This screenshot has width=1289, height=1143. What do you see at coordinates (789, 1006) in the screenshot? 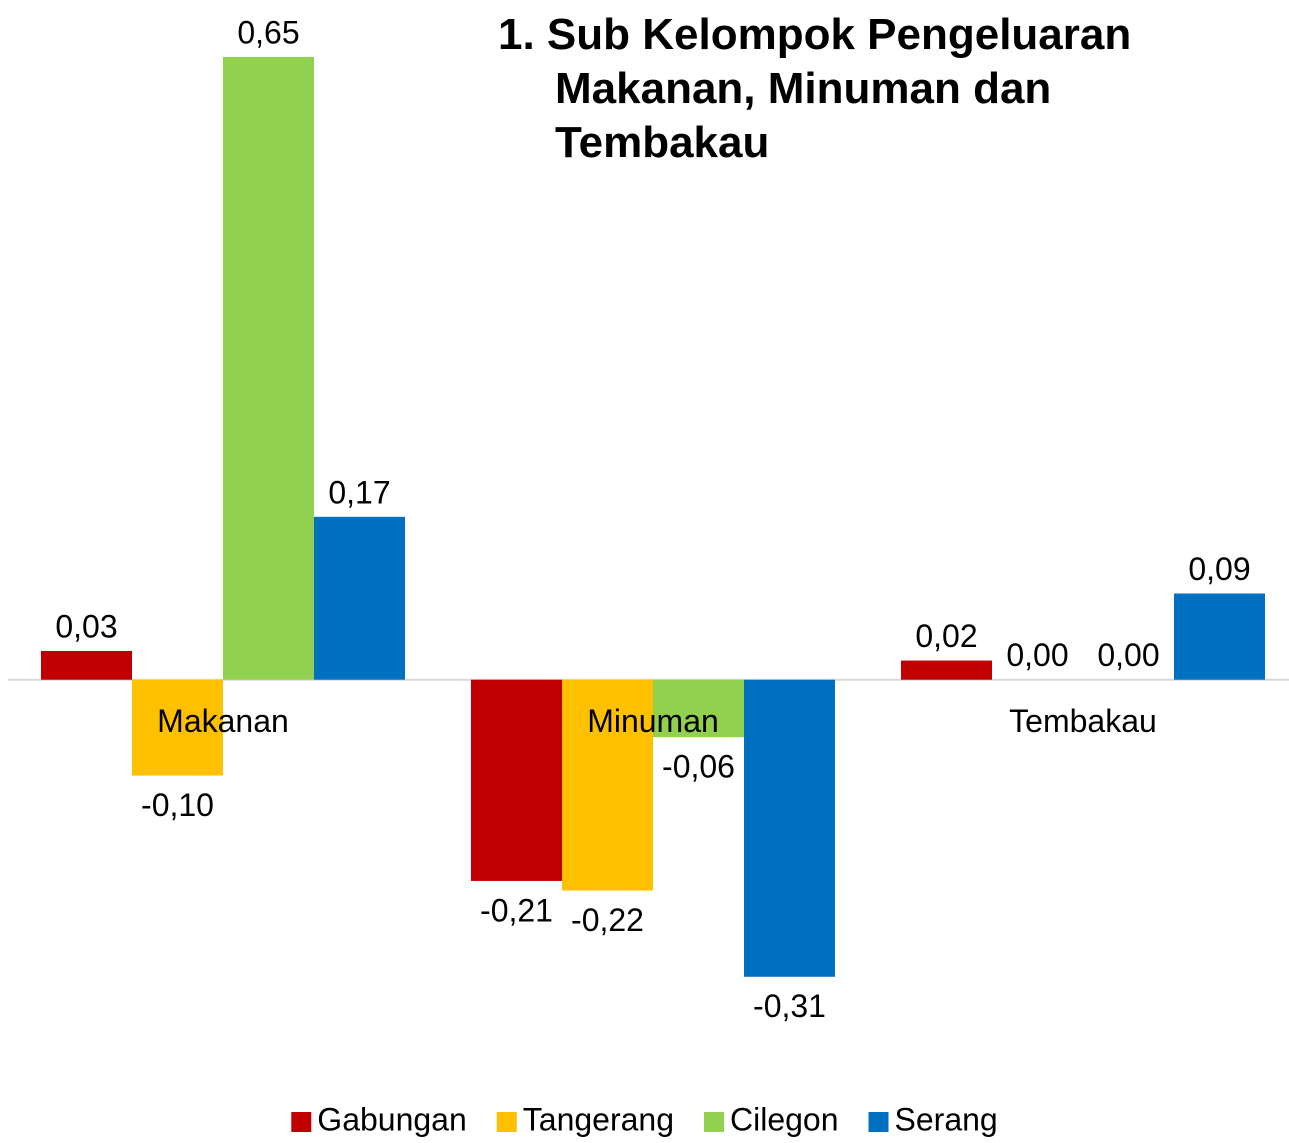
I see `data-label: -0,31` at bounding box center [789, 1006].